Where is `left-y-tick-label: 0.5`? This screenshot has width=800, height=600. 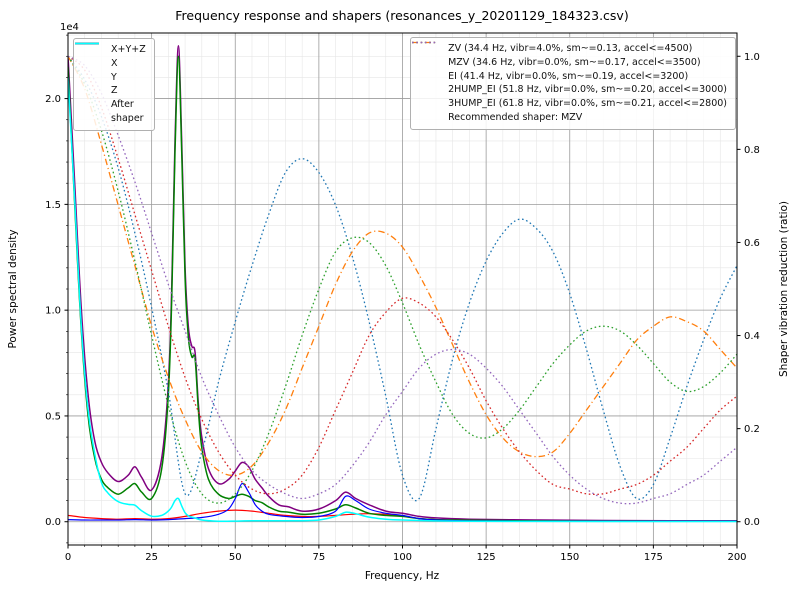 left-y-tick-label: 0.5 is located at coordinates (53, 416).